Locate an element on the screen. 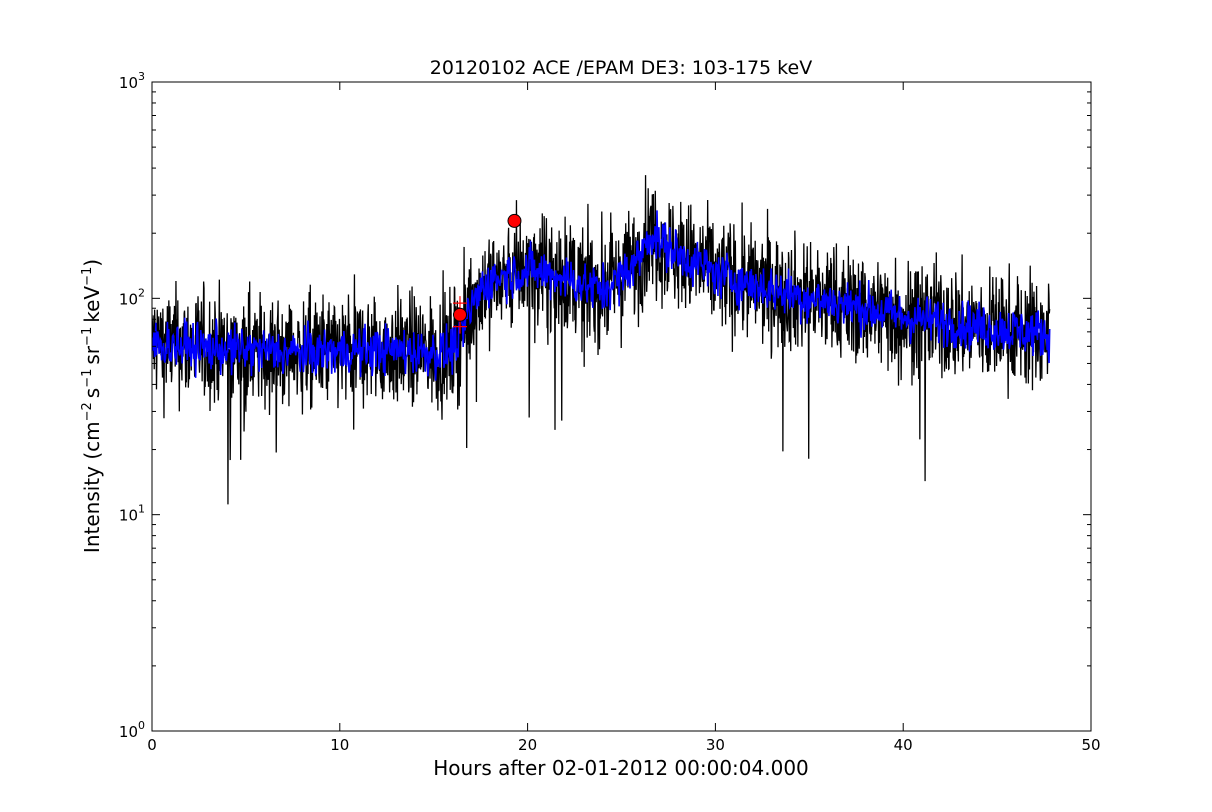  y-tick-label: 10² is located at coordinates (132, 297).